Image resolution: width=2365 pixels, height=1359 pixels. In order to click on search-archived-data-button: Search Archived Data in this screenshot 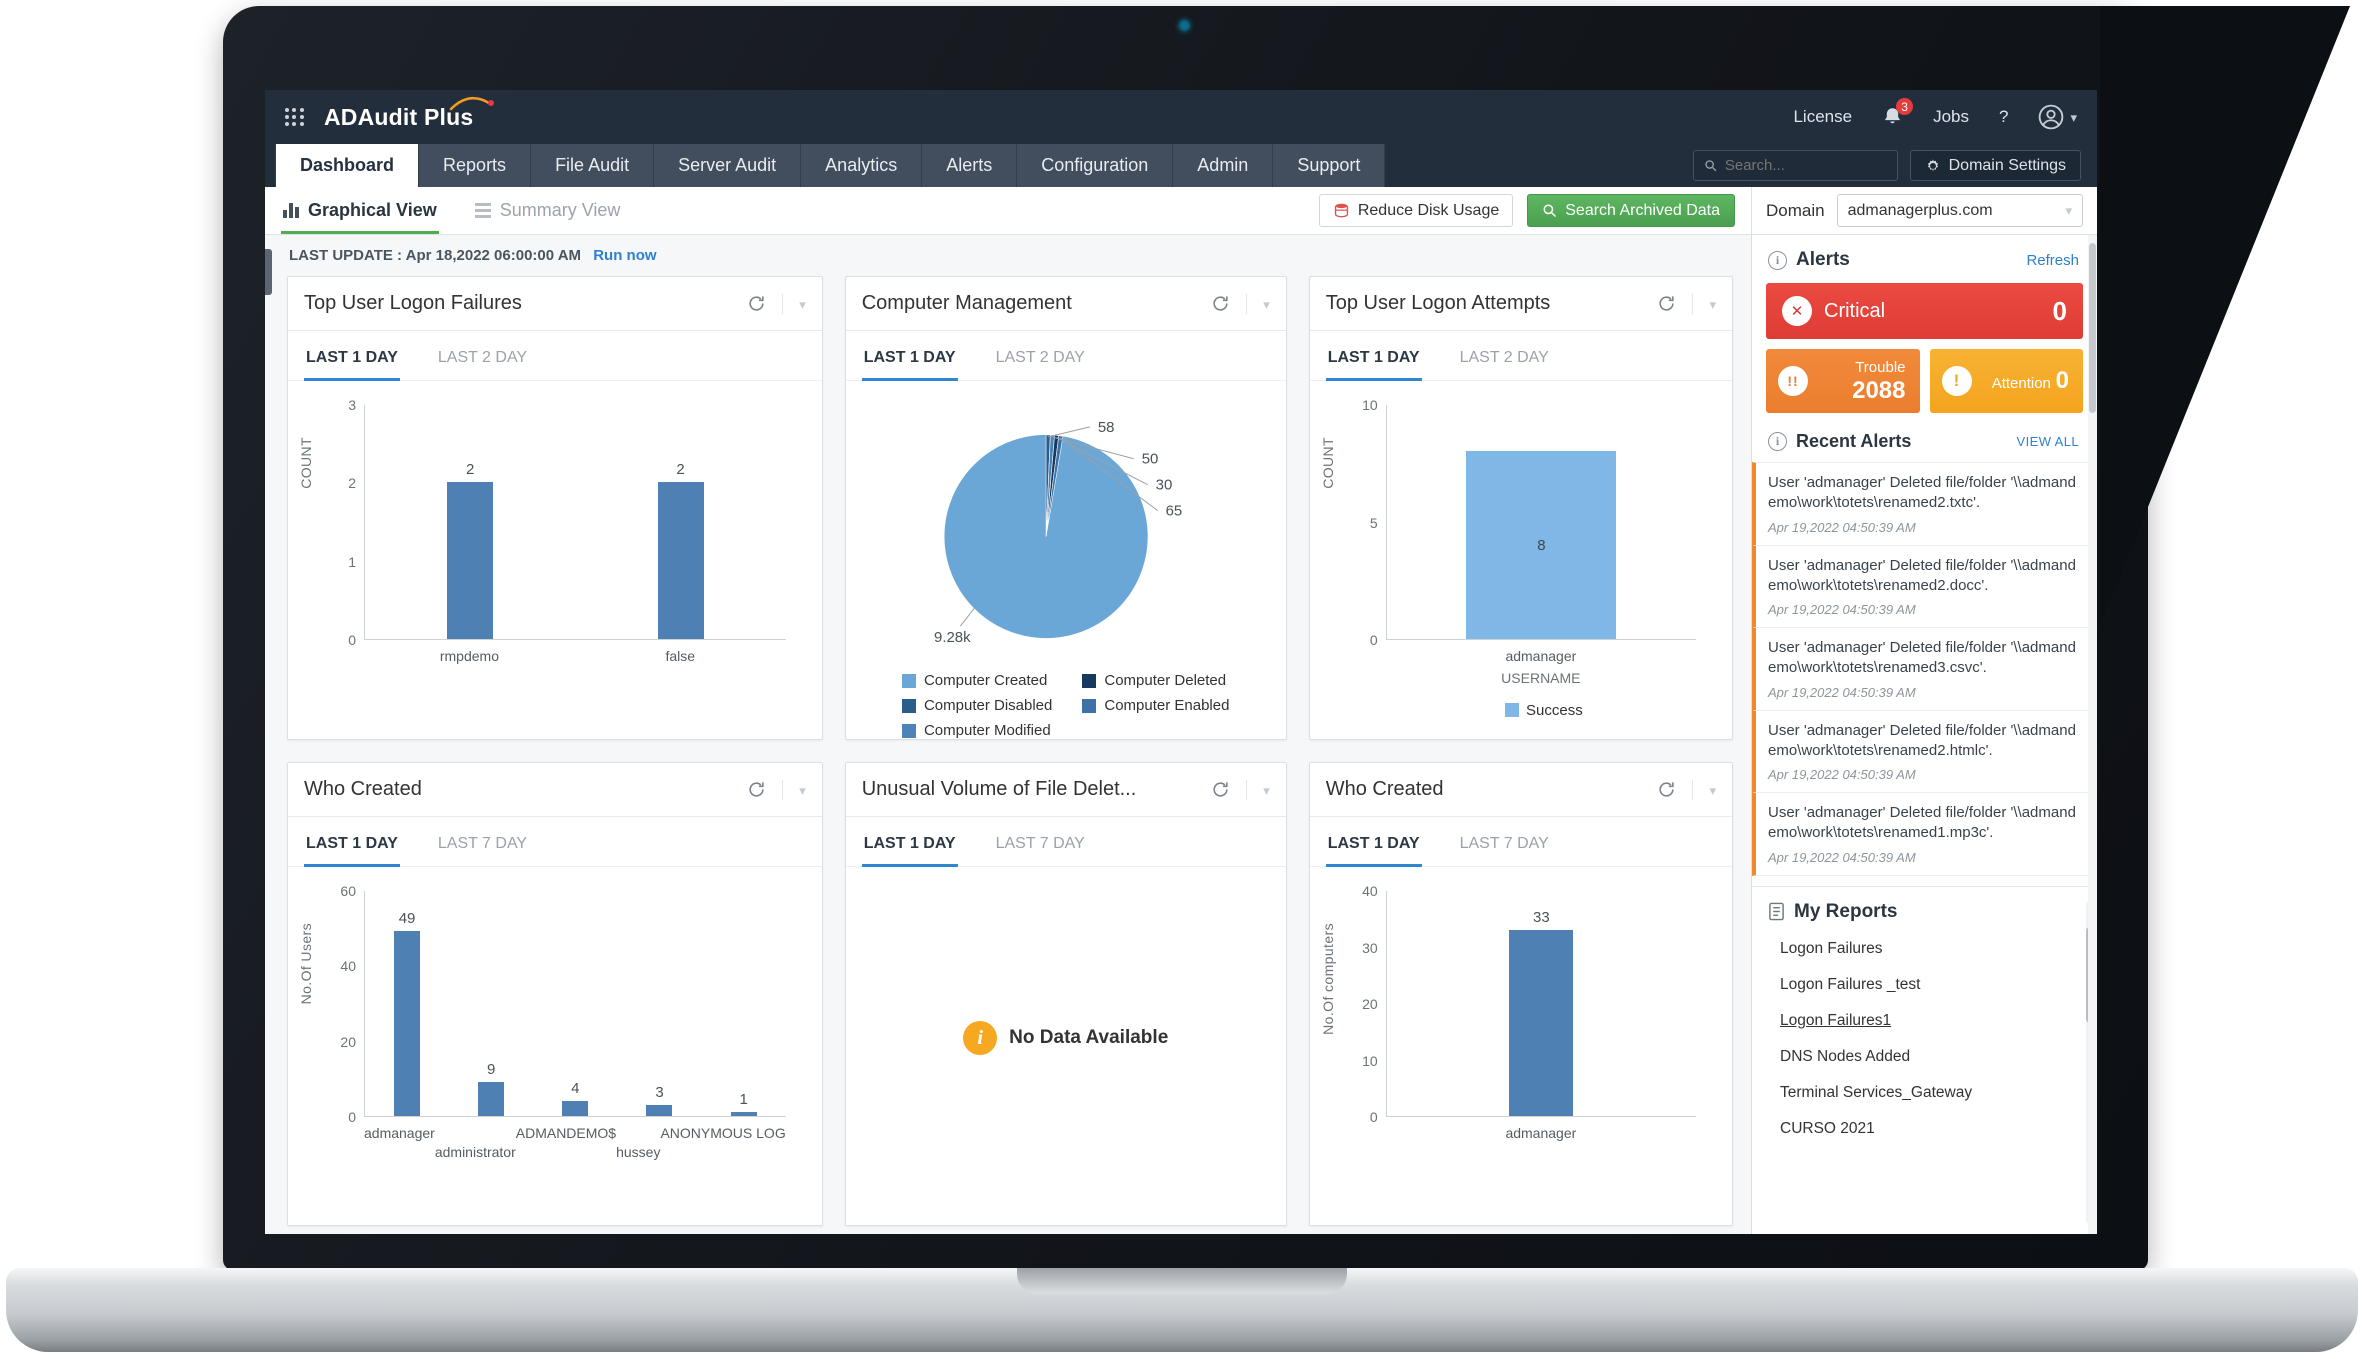, I will do `click(1631, 210)`.